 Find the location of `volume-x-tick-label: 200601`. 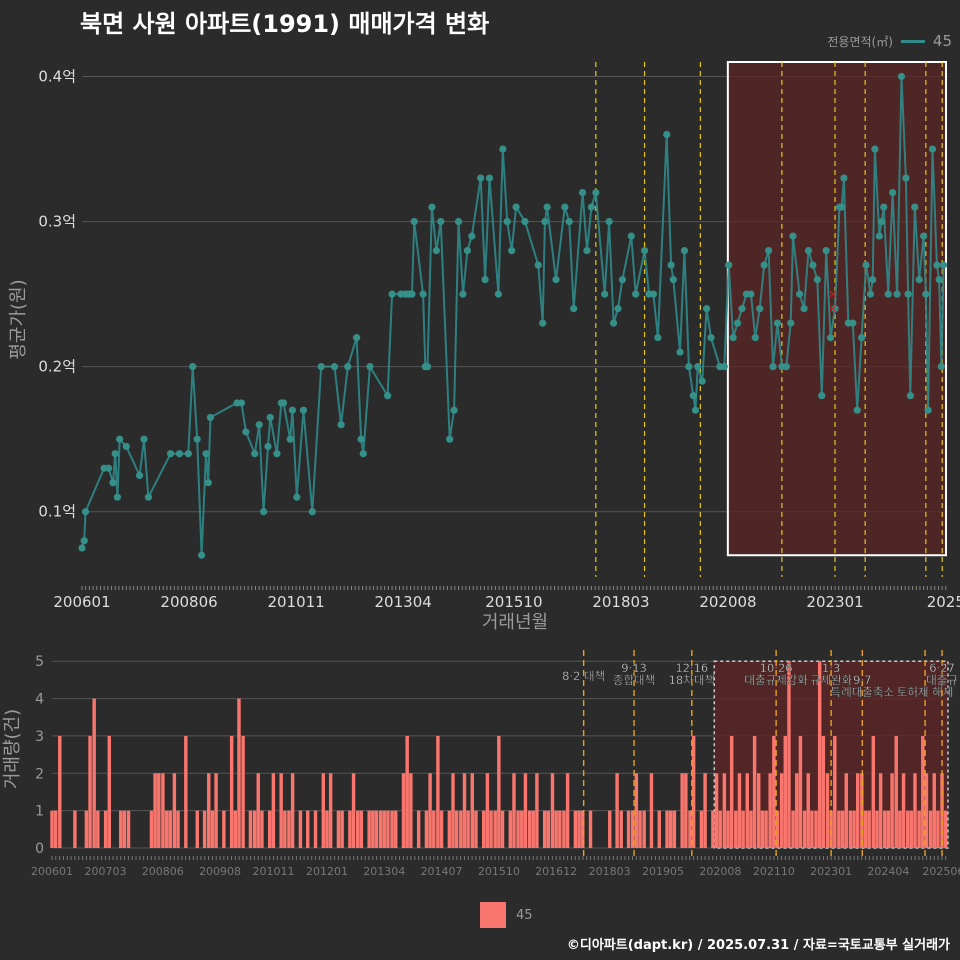

volume-x-tick-label: 200601 is located at coordinates (52, 871).